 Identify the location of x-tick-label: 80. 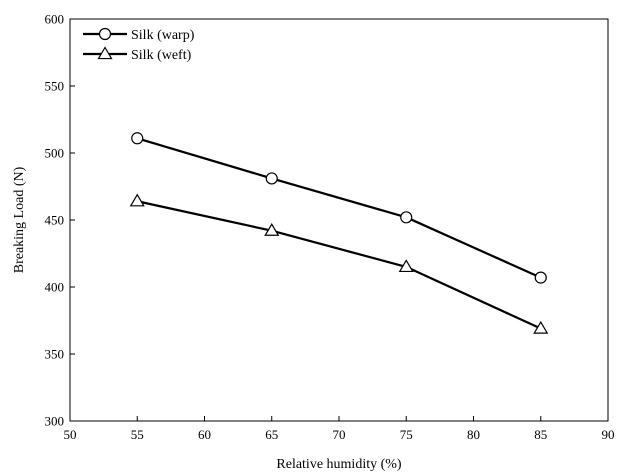
(473, 434).